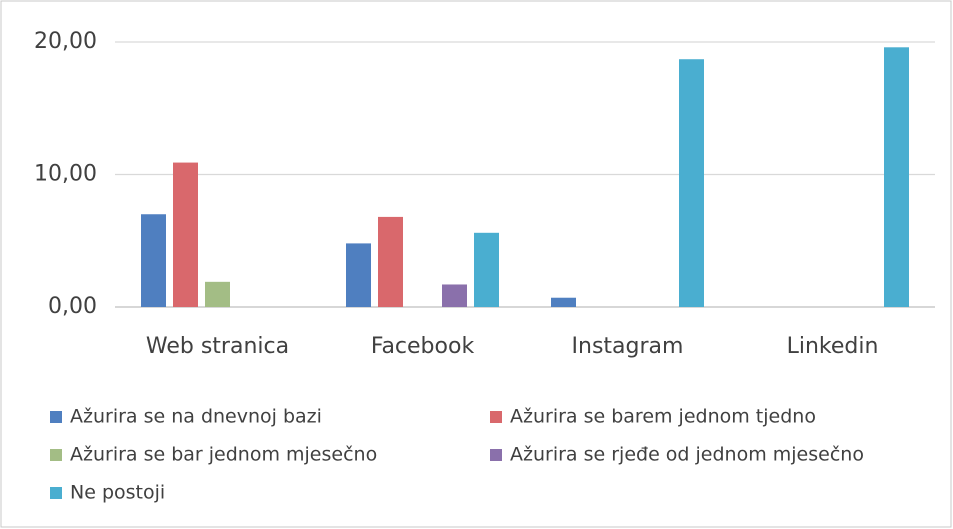  Describe the element at coordinates (223, 455) in the screenshot. I see `legend-label: Ažurira se bar jednom mjesečno` at that location.